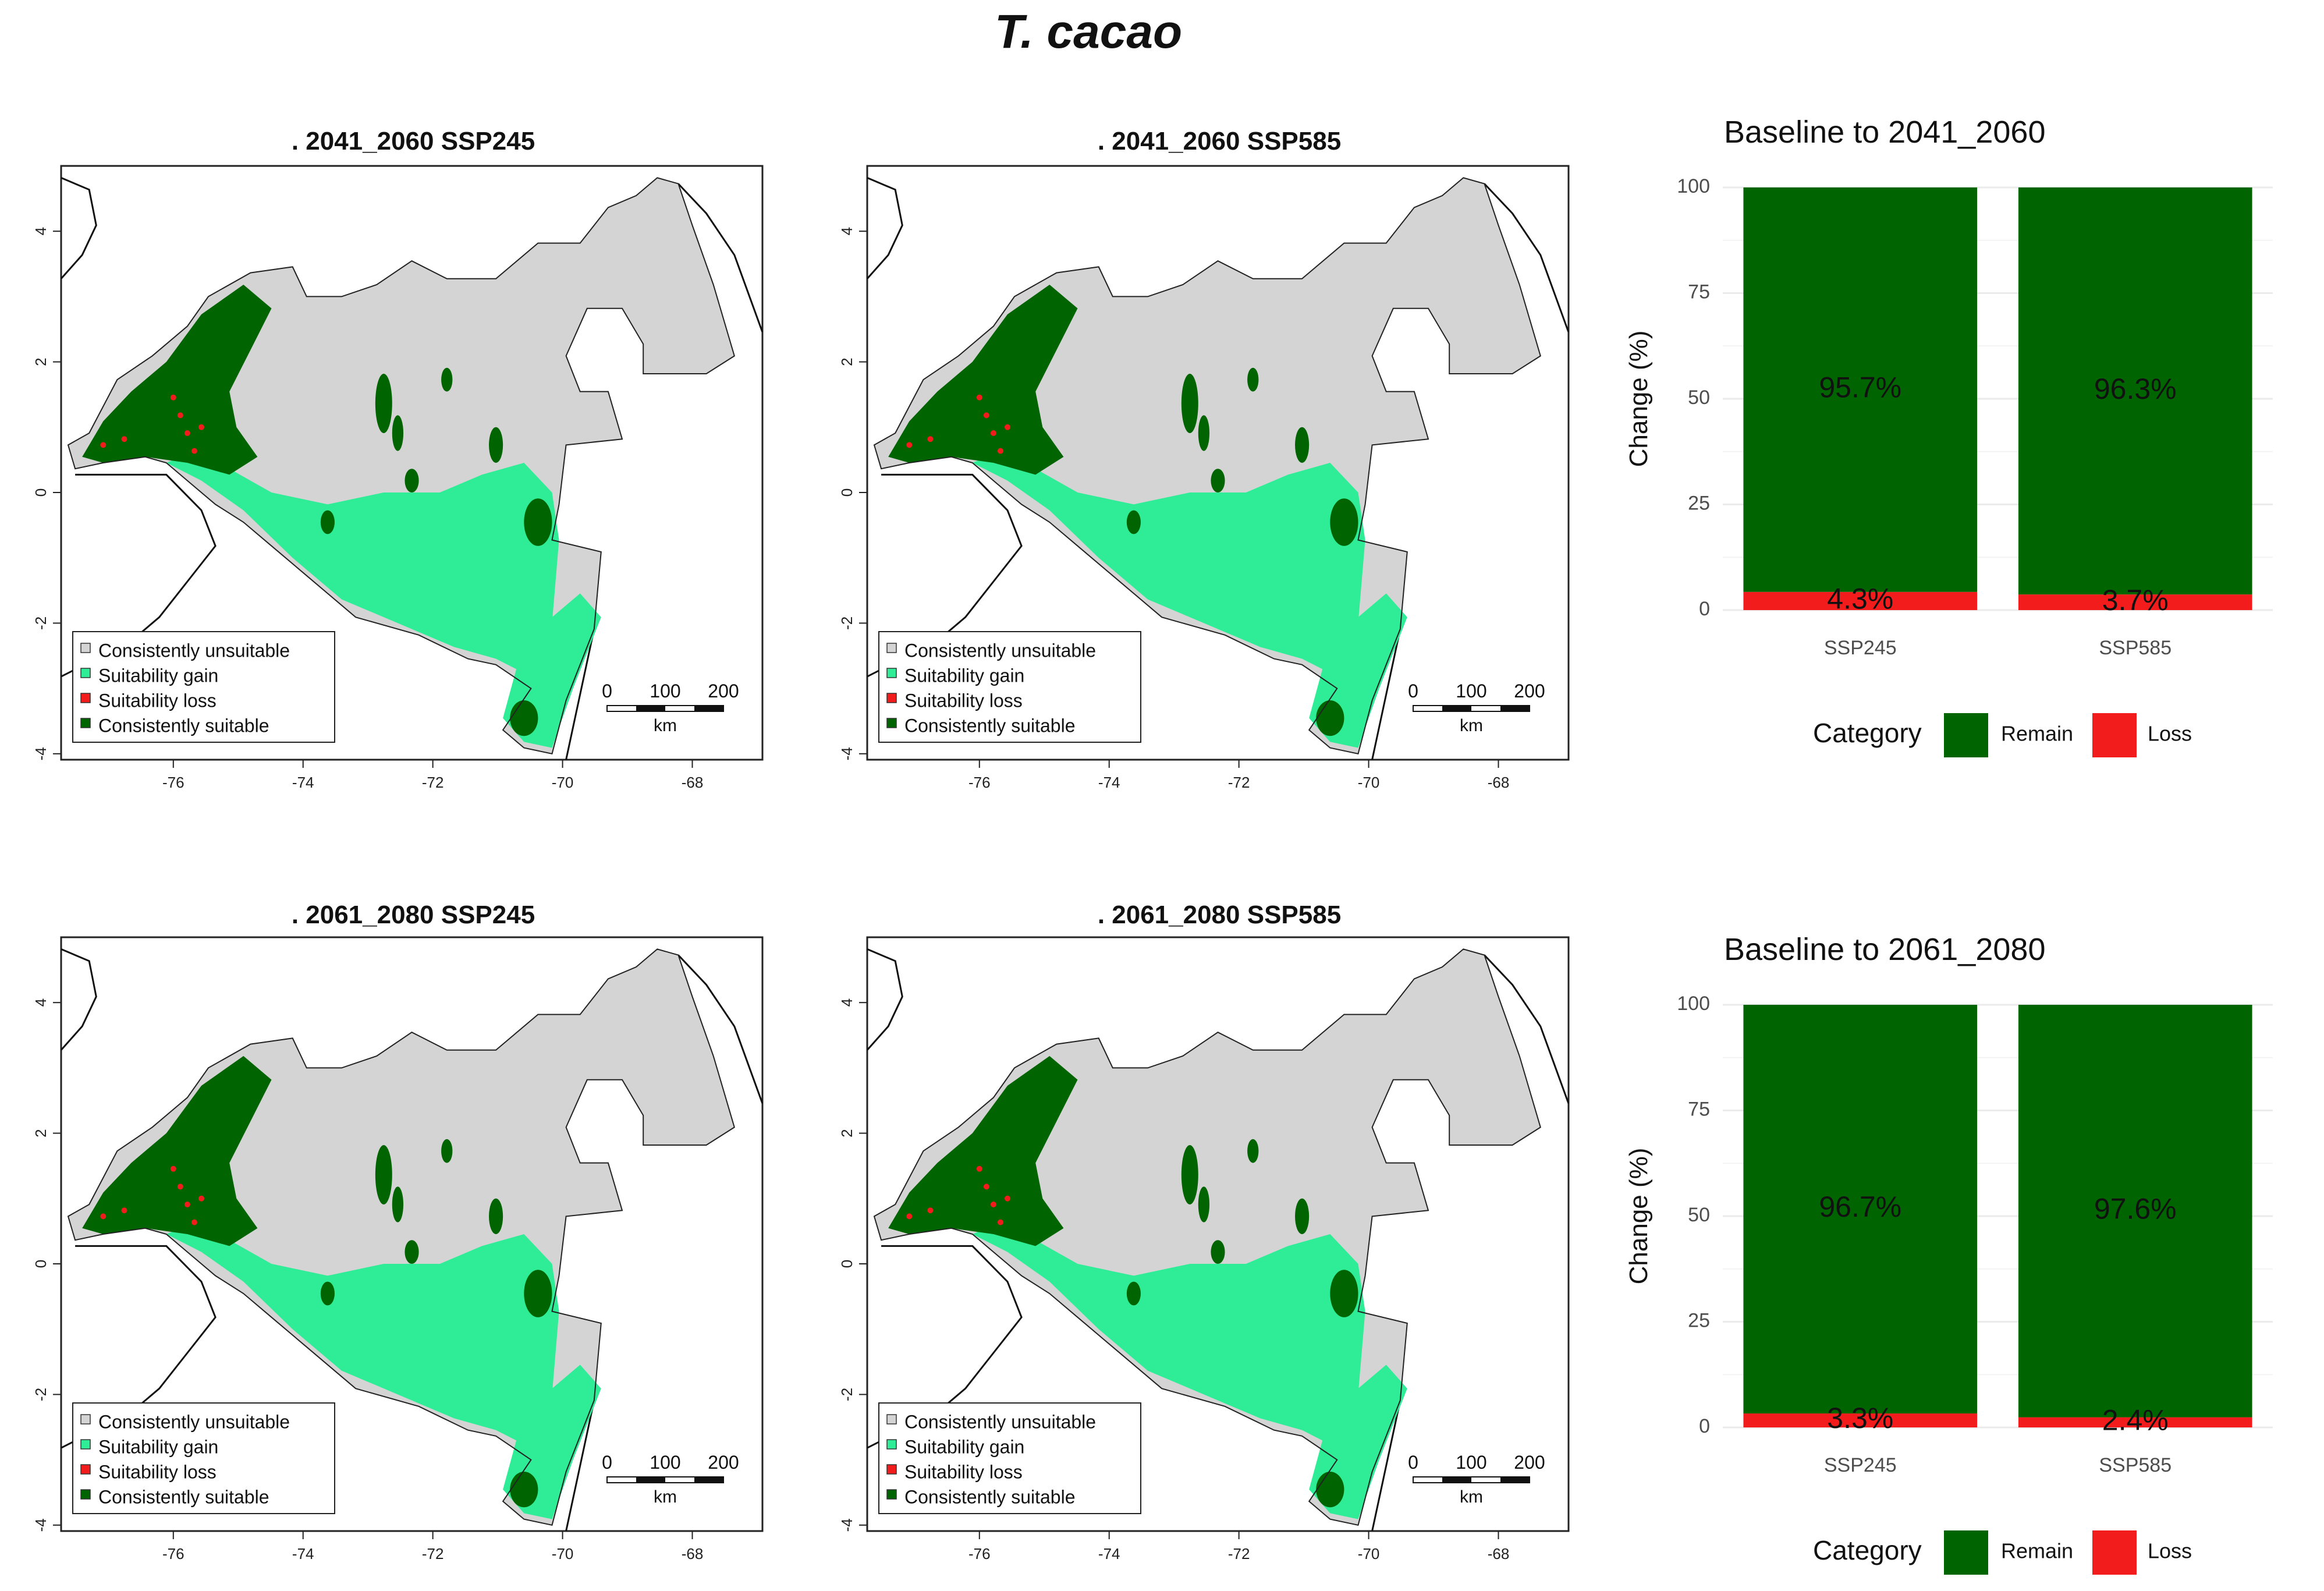  I want to click on y-tick-label: 2, so click(847, 361).